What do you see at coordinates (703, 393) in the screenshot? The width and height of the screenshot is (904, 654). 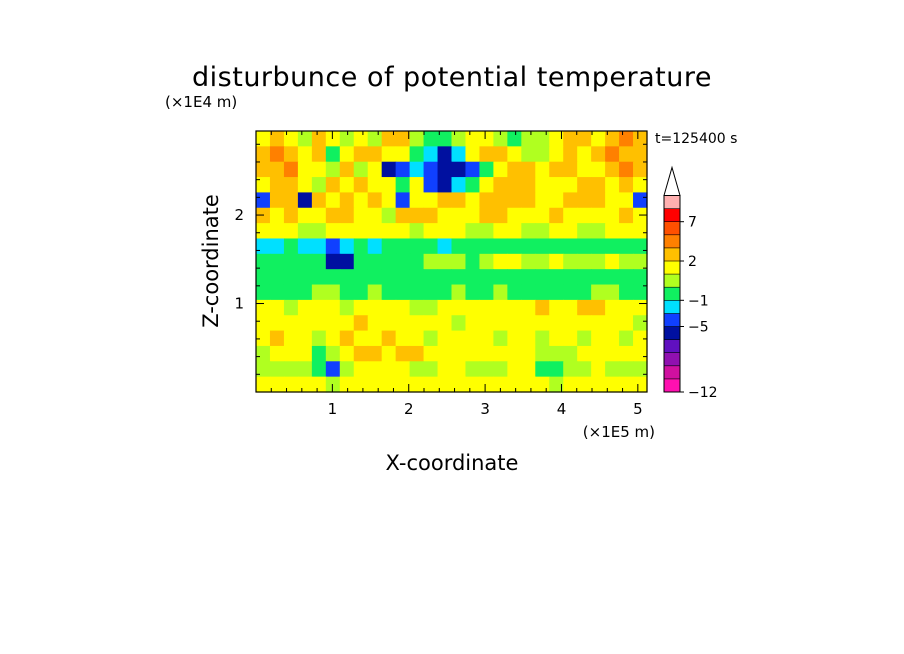 I see `colorbar-label: −12` at bounding box center [703, 393].